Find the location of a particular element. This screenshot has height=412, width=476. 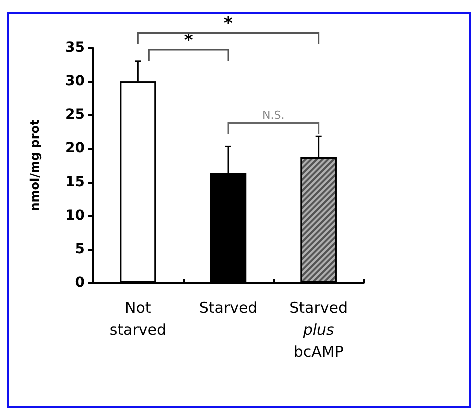

y-tick-label: 25 is located at coordinates (75, 115).